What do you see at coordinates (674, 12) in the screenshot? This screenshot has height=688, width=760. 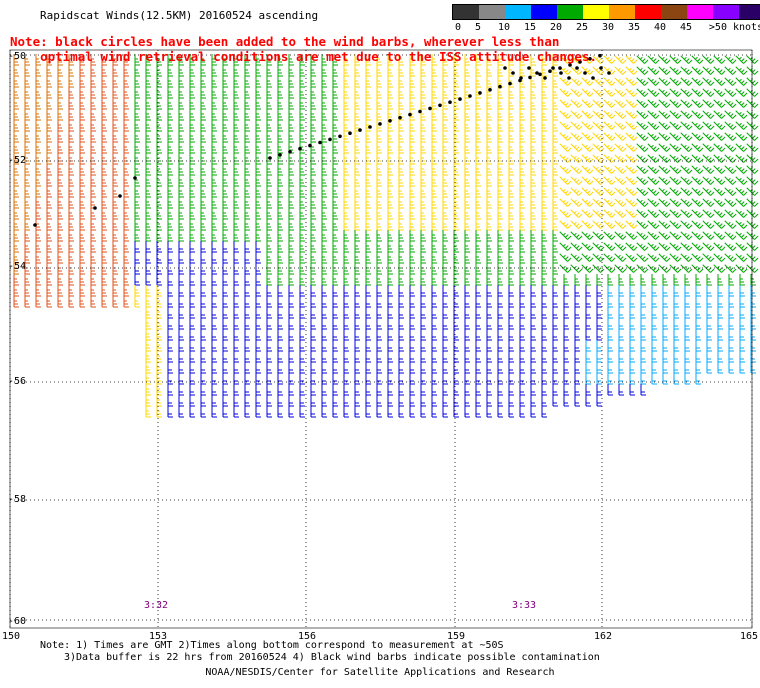 I see `colorbar-swatch` at bounding box center [674, 12].